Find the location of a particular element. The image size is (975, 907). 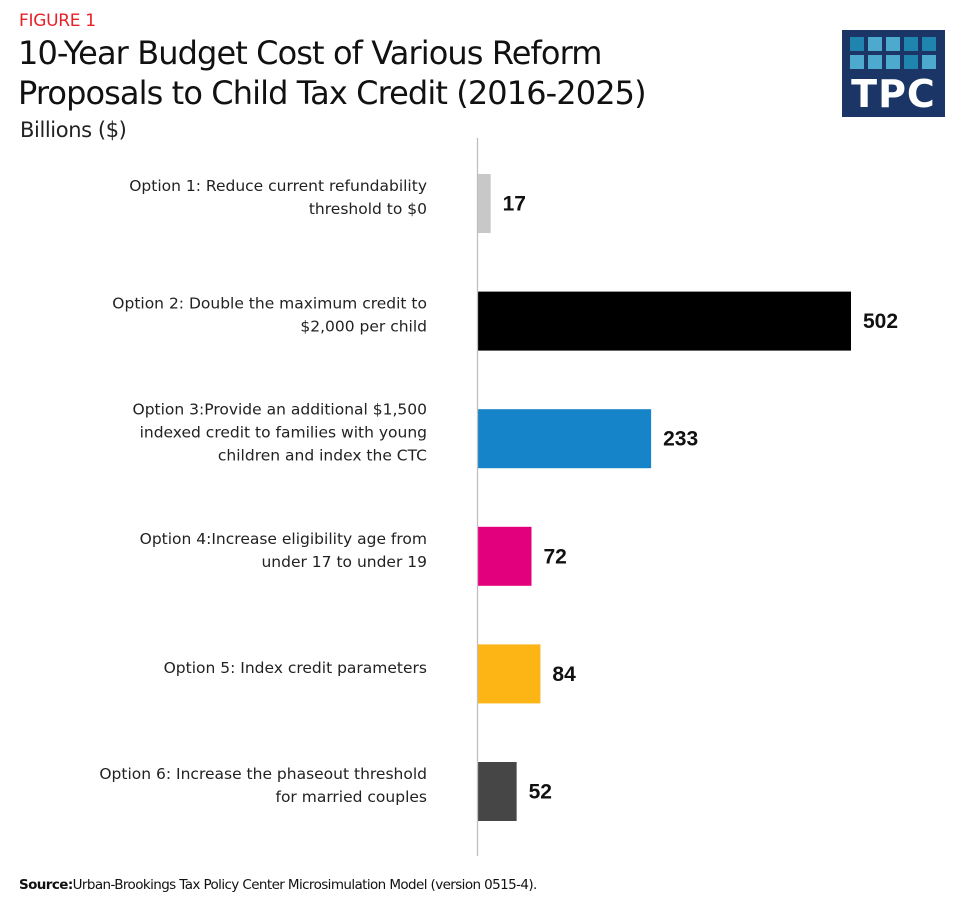

category-label-line: for married couples is located at coordinates (351, 797).